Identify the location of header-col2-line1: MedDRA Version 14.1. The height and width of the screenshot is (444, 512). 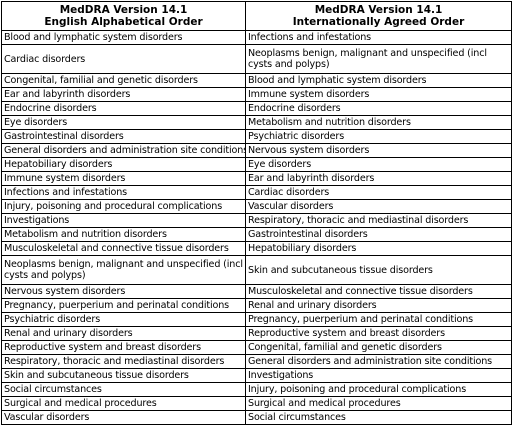
(378, 9).